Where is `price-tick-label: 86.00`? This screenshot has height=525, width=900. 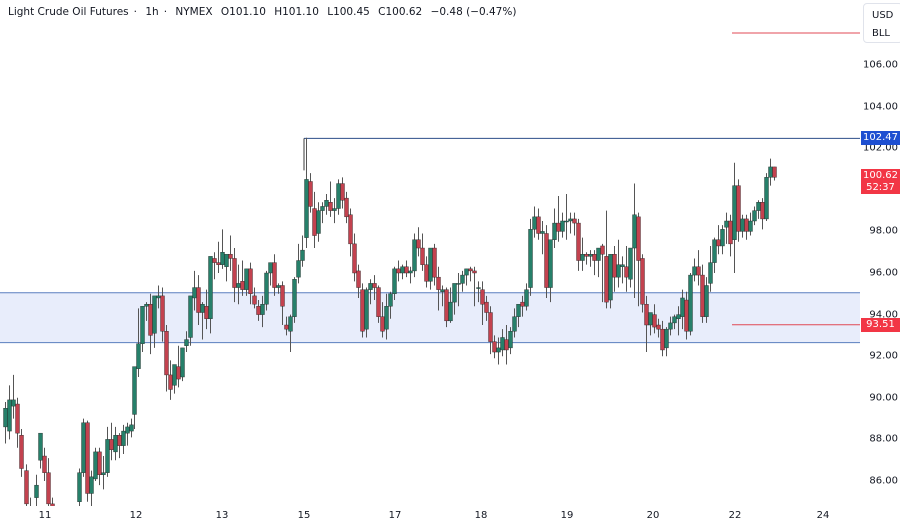 price-tick-label: 86.00 is located at coordinates (883, 481).